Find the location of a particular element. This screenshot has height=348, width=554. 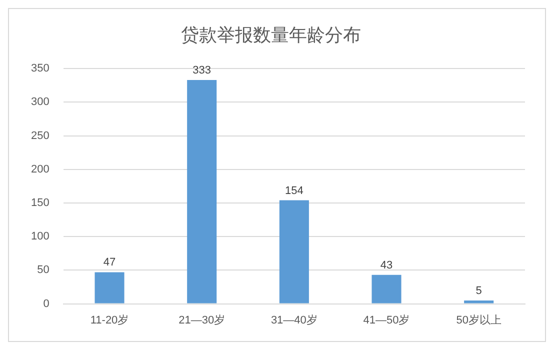

chart-title: 贷款举报数量年龄分布 is located at coordinates (271, 34).